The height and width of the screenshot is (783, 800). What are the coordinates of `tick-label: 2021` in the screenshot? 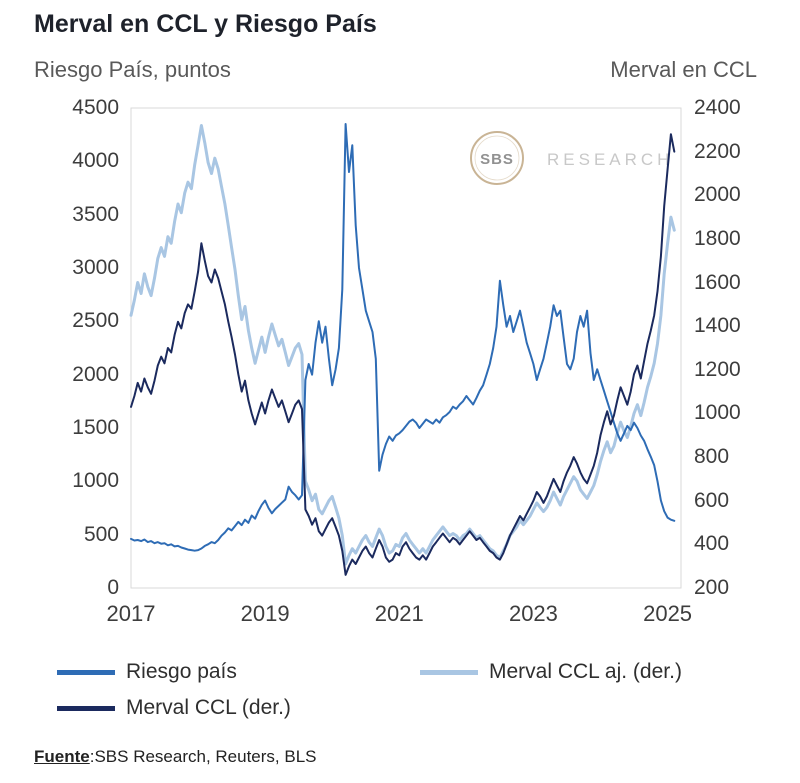 It's located at (399, 613).